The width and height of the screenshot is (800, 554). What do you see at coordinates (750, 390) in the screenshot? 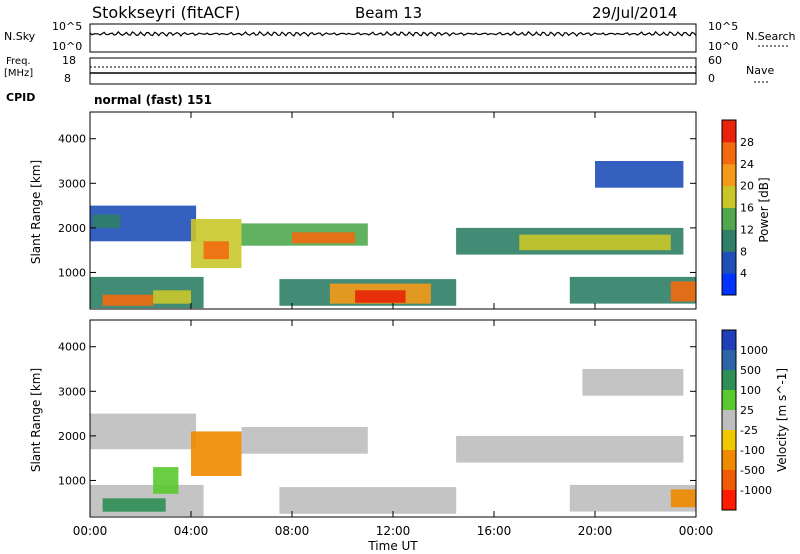
I see `colorbar-tick-label: 100` at bounding box center [750, 390].